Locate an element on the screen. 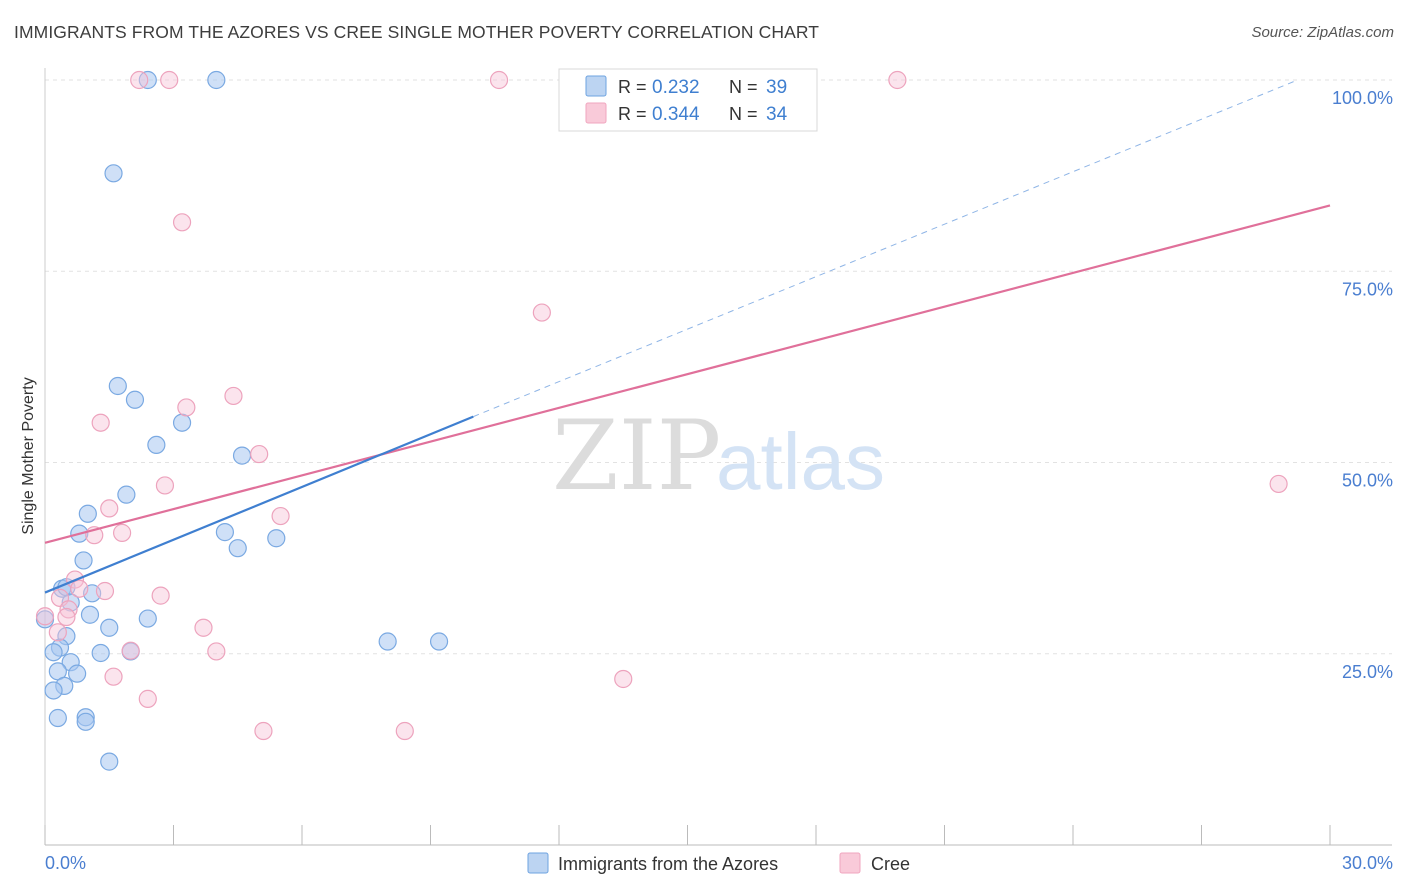  x-tick-label-max: 30.0% is located at coordinates (1367, 863).